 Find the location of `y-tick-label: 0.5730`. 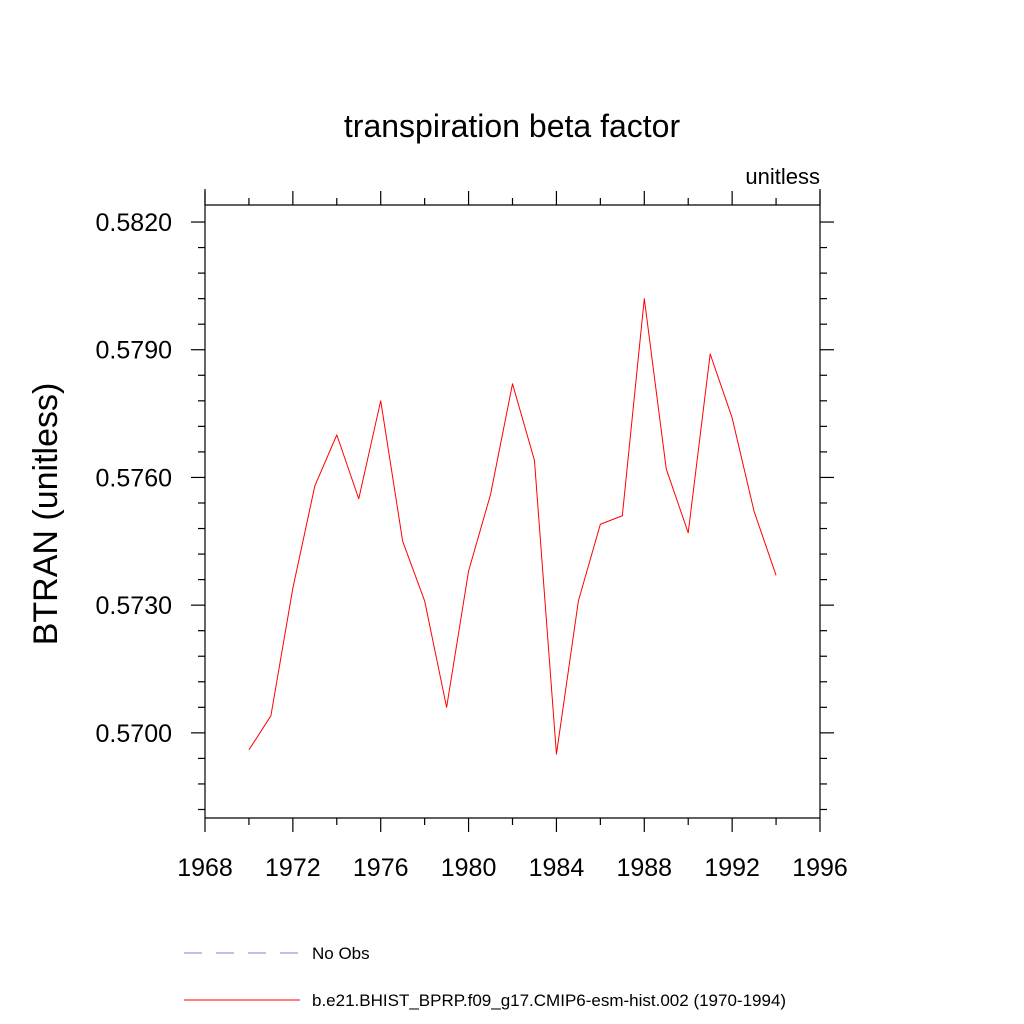

y-tick-label: 0.5730 is located at coordinates (134, 606).